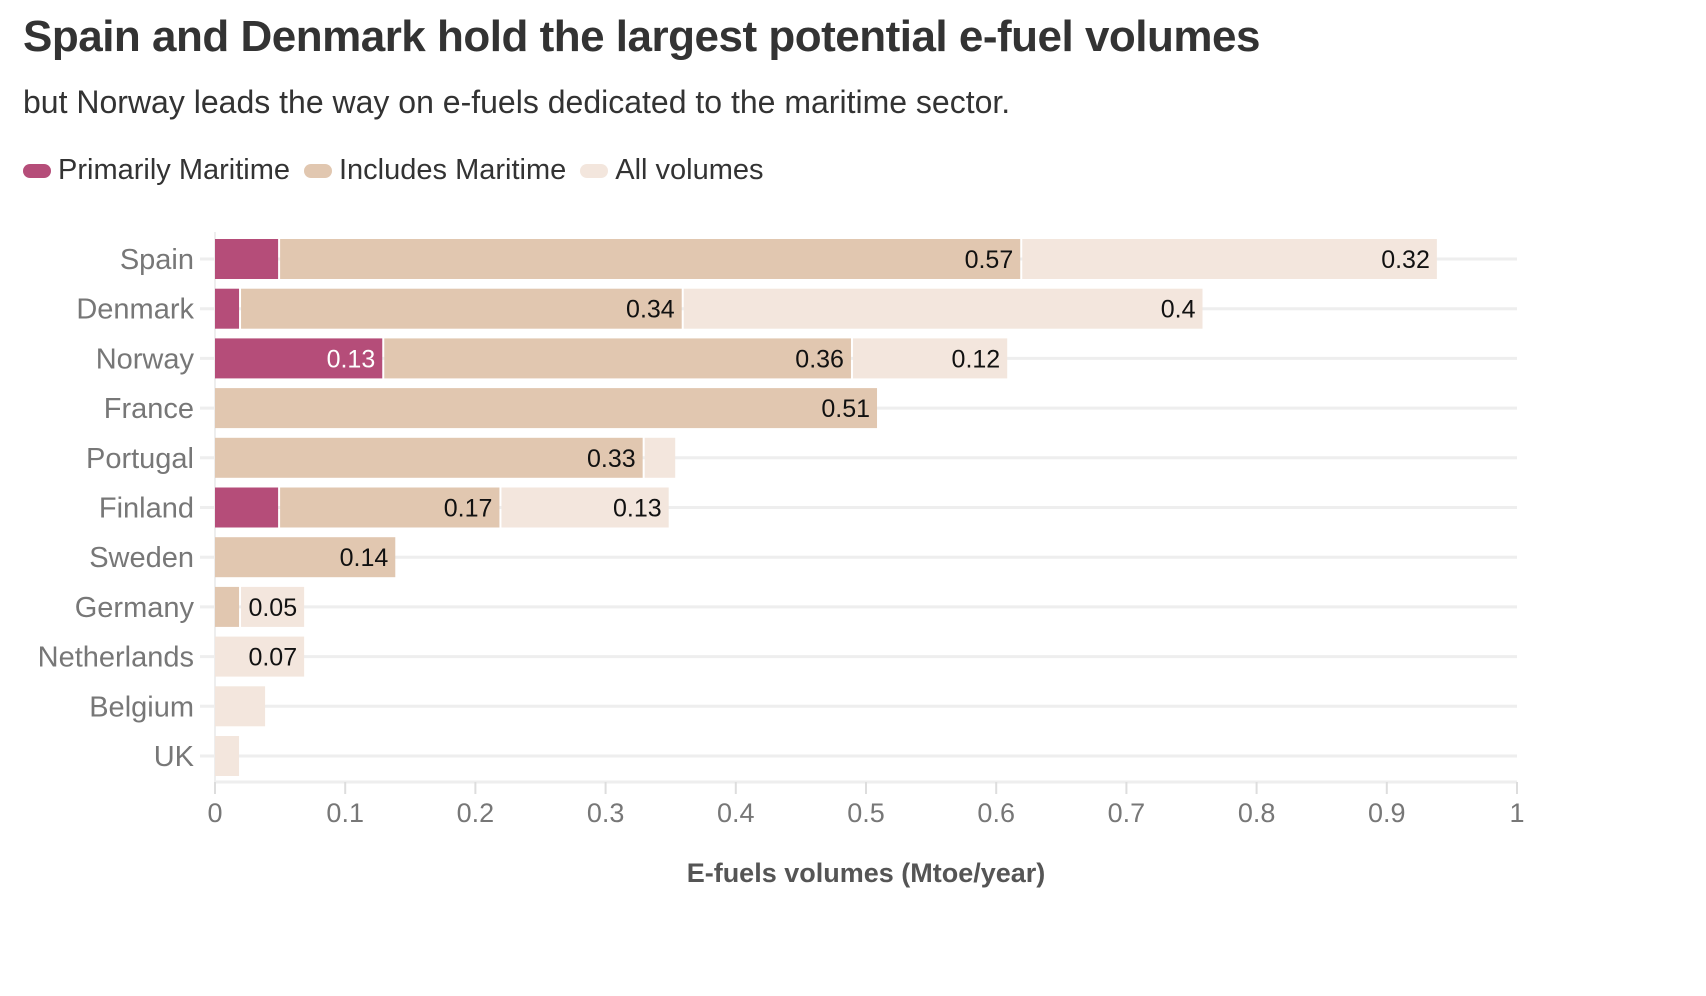 The width and height of the screenshot is (1706, 996). What do you see at coordinates (174, 757) in the screenshot?
I see `category-label: UK` at bounding box center [174, 757].